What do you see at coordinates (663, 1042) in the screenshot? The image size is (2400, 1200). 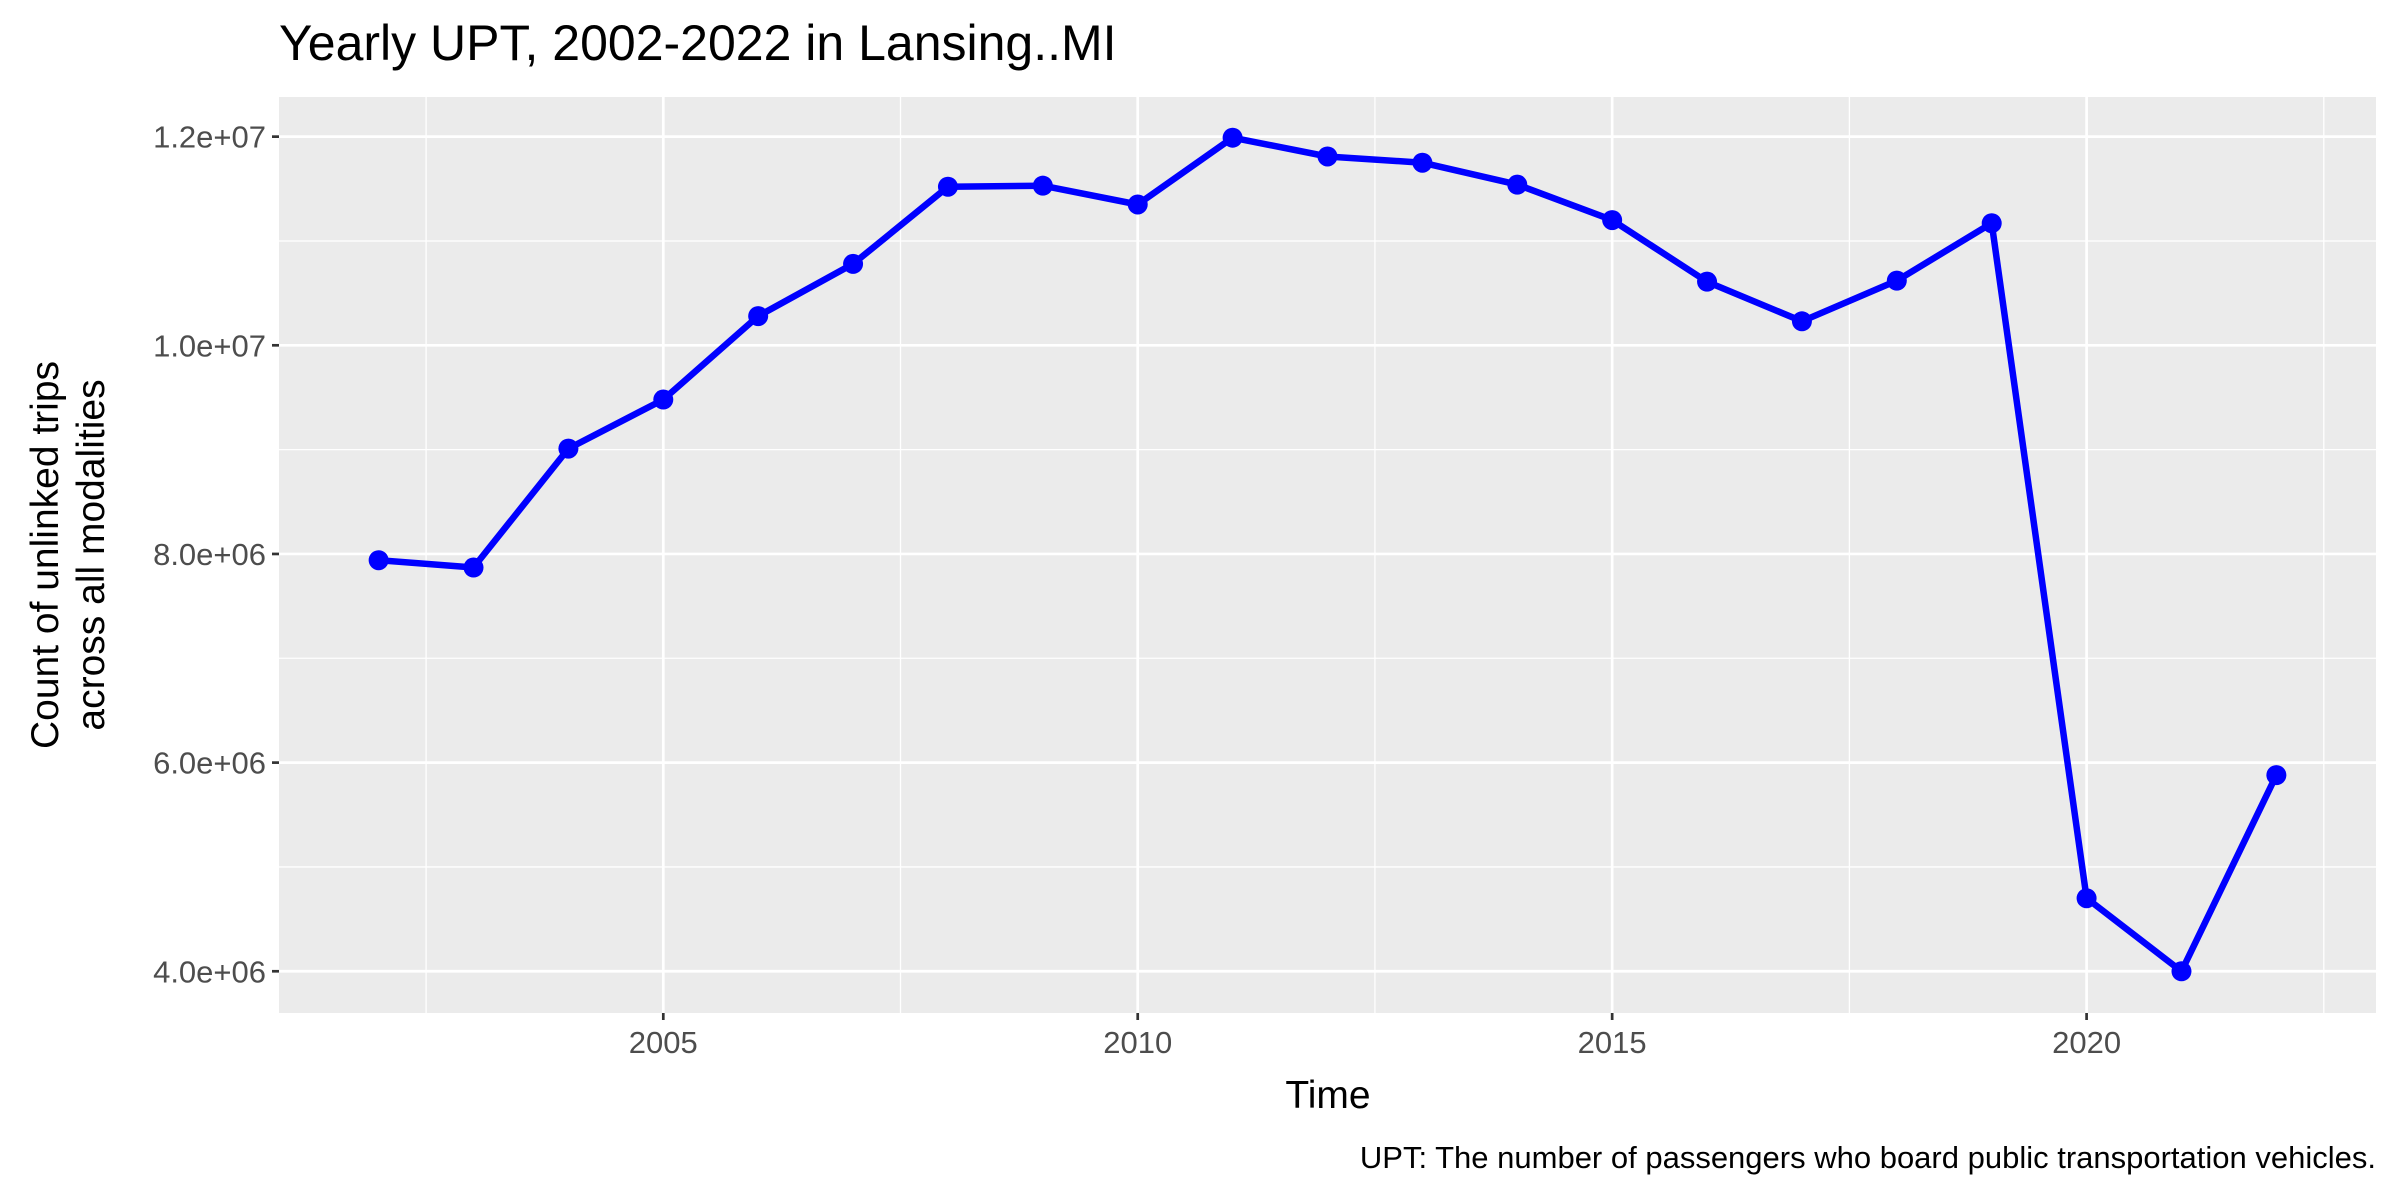 I see `x-tick-label: 2005` at bounding box center [663, 1042].